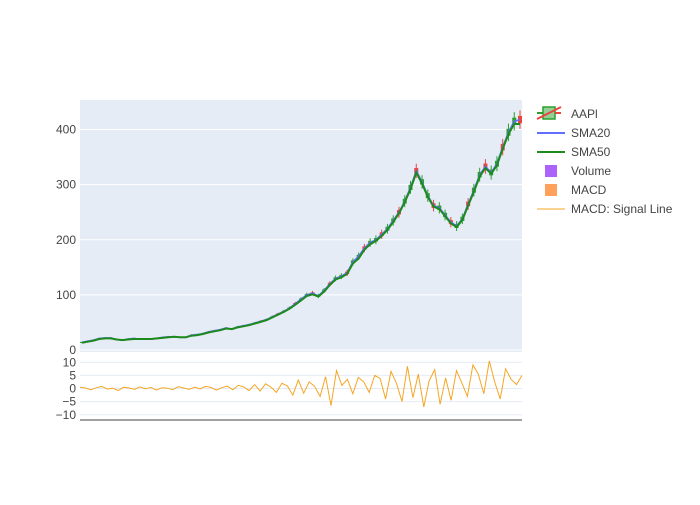 The height and width of the screenshot is (505, 700). Describe the element at coordinates (69, 402) in the screenshot. I see `macd-y-tick-label: −5` at that location.